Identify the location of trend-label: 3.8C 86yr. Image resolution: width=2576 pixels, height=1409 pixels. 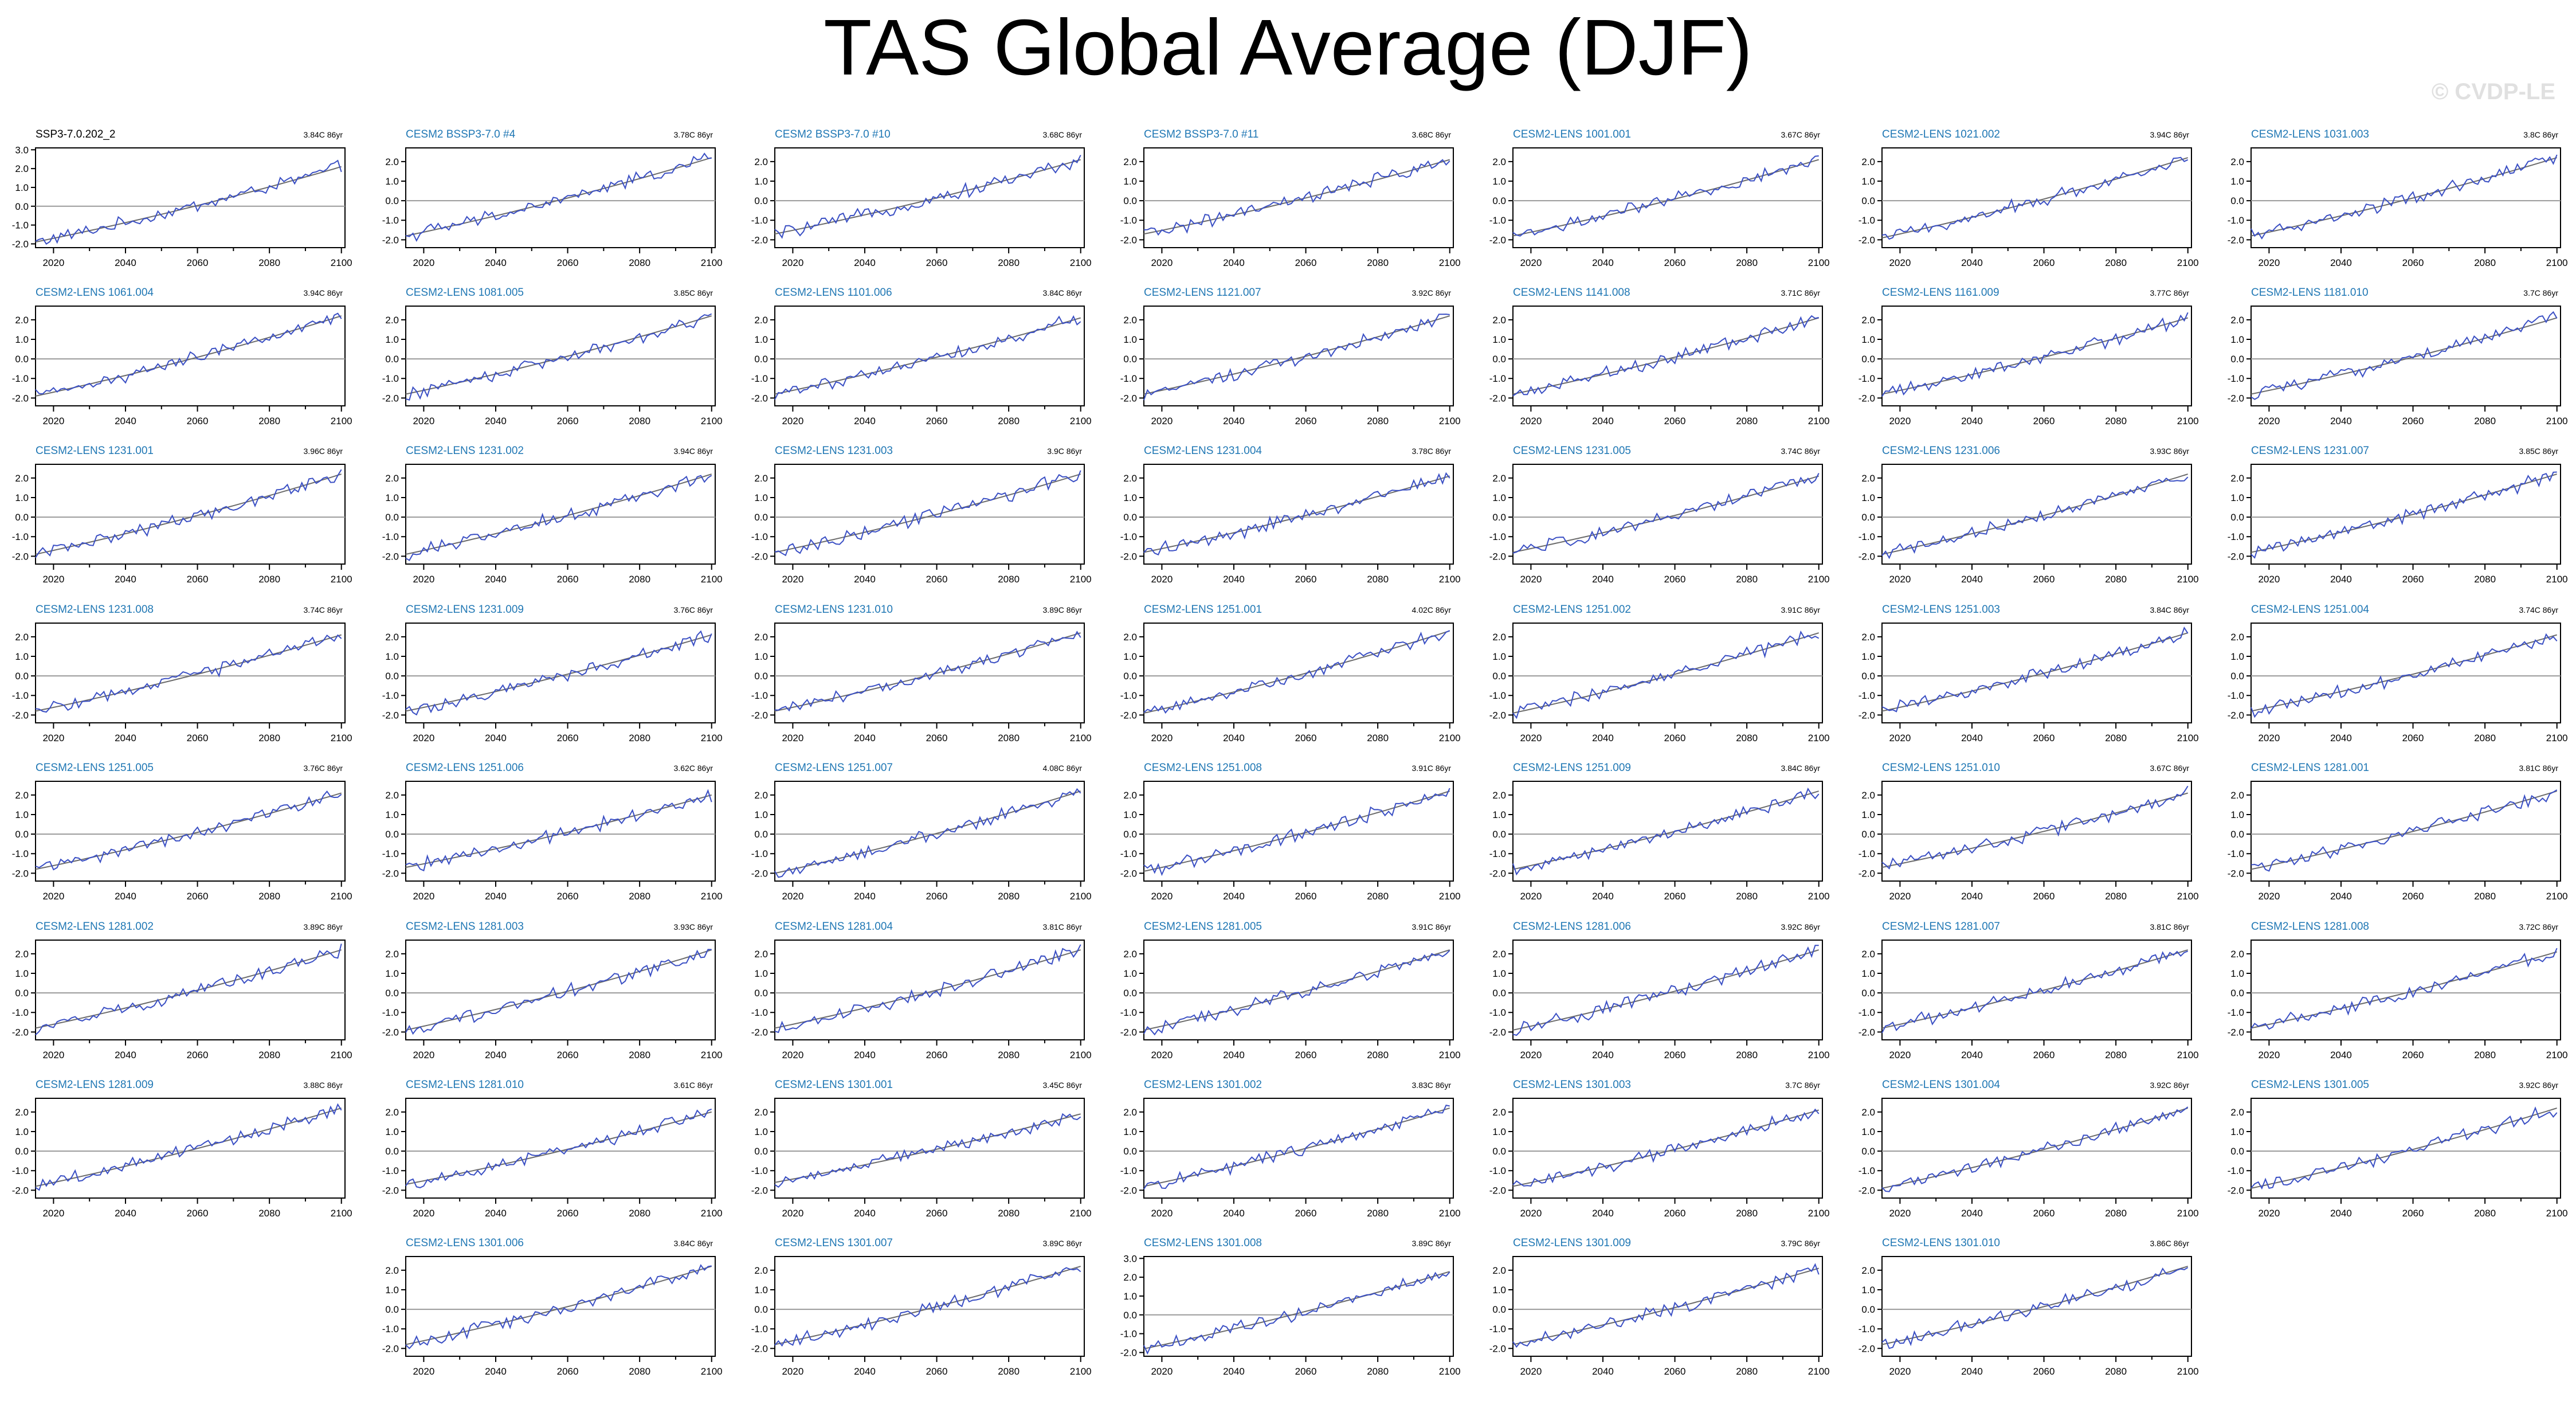
(2540, 135).